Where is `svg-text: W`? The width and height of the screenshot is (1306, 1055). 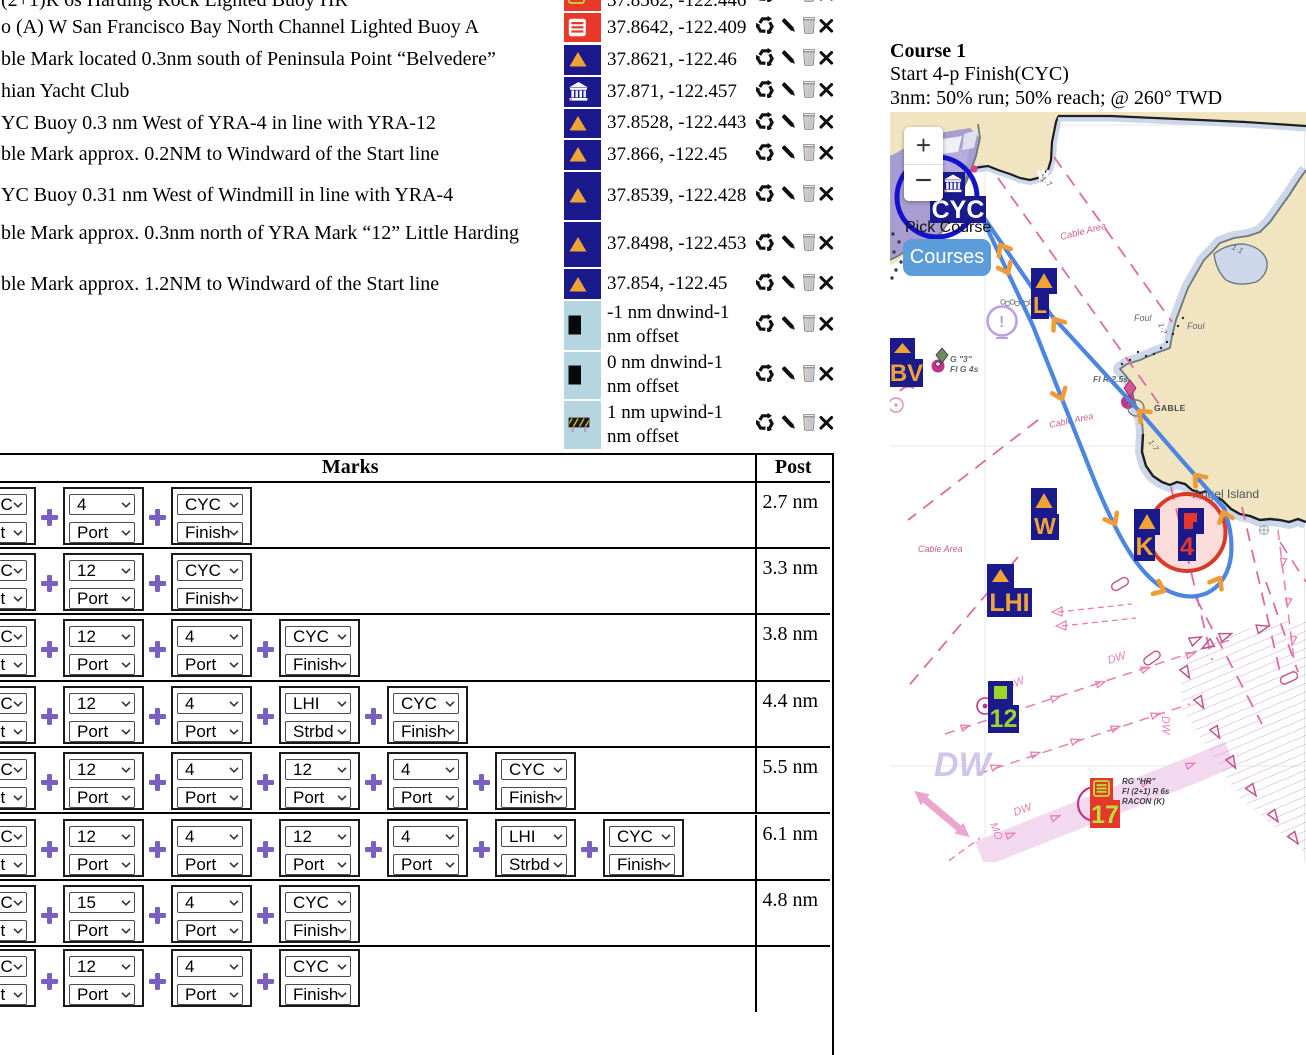 svg-text: W is located at coordinates (1045, 526).